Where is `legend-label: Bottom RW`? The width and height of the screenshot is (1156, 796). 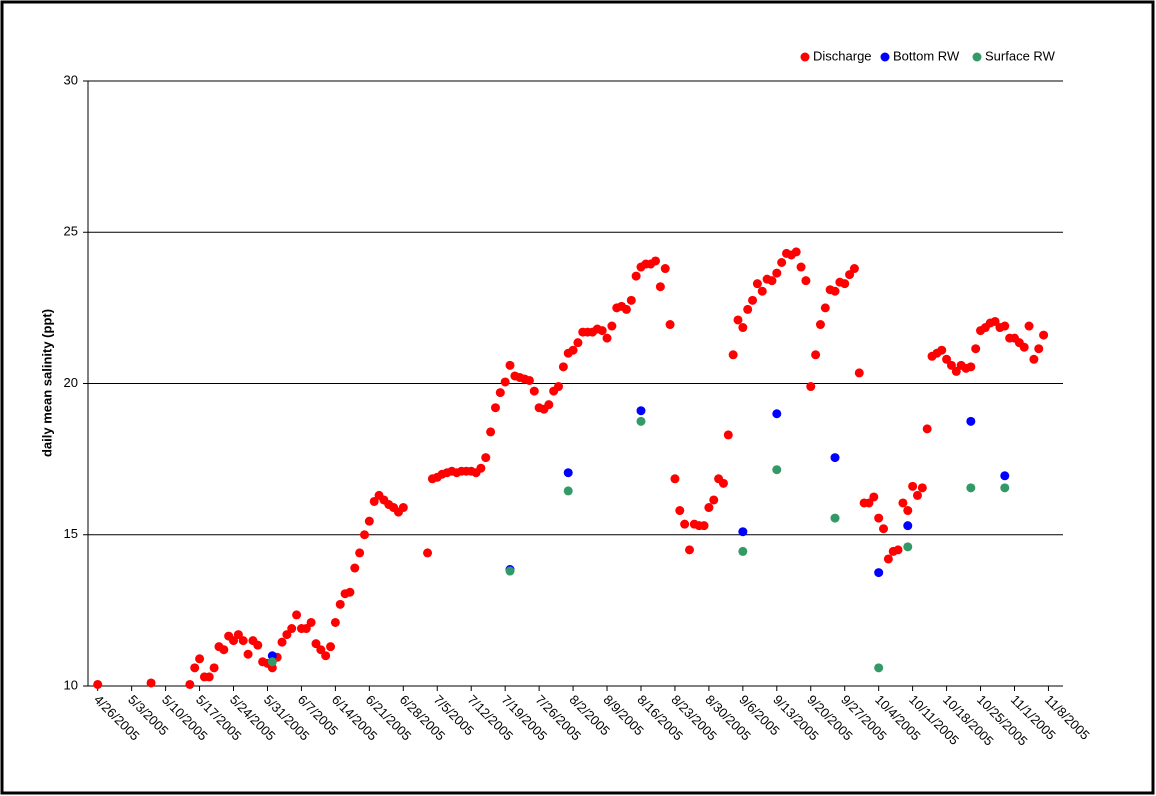
legend-label: Bottom RW is located at coordinates (926, 55).